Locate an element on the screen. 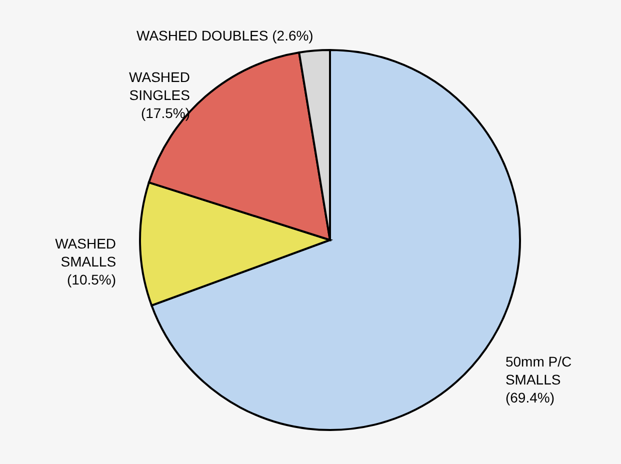 This screenshot has height=464, width=621. data-label: (69.4%) is located at coordinates (529, 398).